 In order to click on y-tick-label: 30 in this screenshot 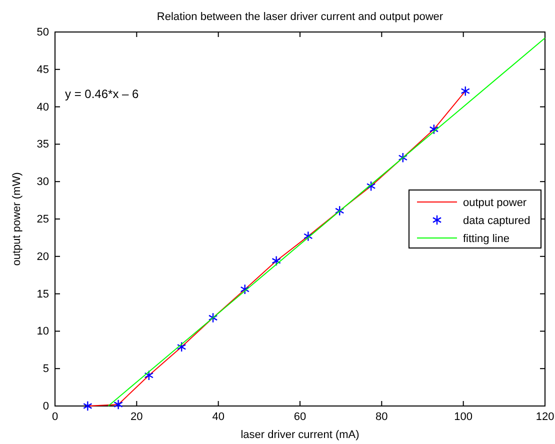, I will do `click(42, 182)`.